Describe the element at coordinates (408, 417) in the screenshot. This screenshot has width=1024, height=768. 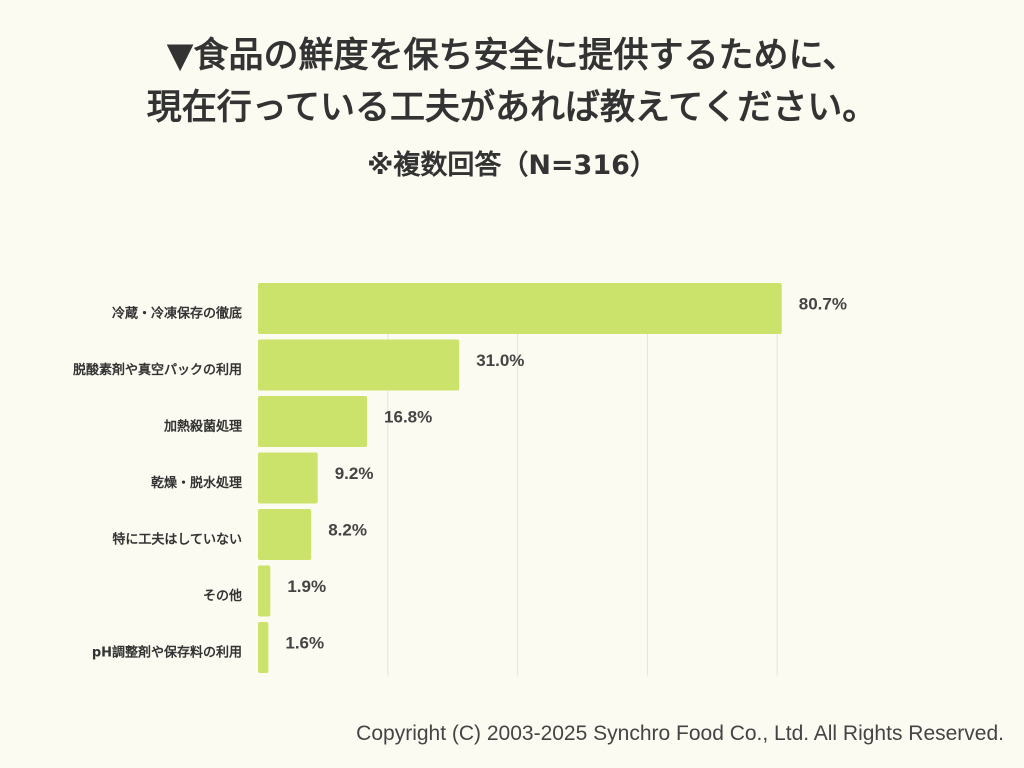
I see `value-label: 16.8%` at that location.